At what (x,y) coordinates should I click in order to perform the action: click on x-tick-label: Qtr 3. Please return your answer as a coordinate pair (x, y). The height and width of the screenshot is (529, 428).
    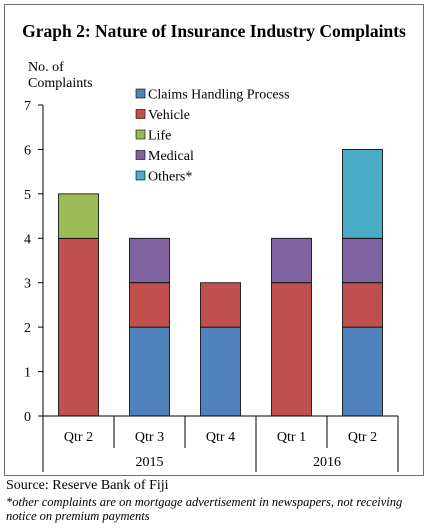
    Looking at the image, I should click on (149, 437).